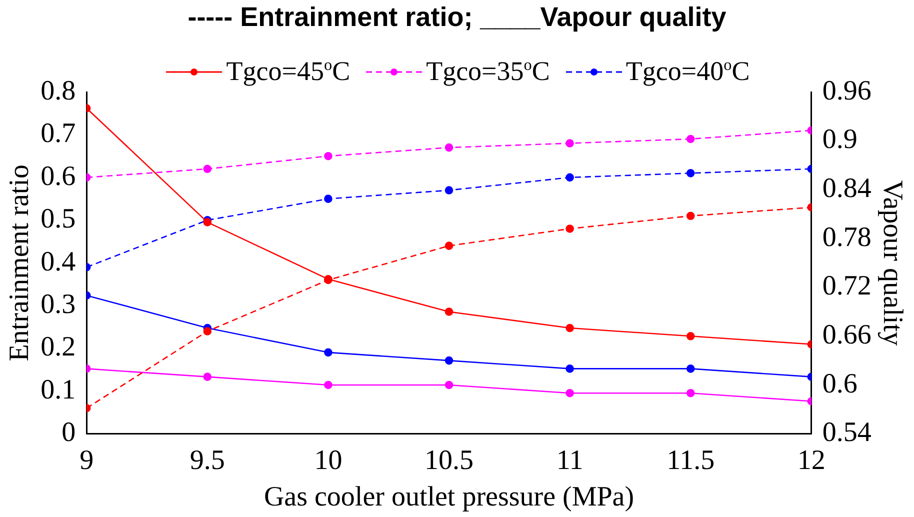 The width and height of the screenshot is (914, 517). What do you see at coordinates (58, 176) in the screenshot?
I see `y-tick-label: 0.6` at bounding box center [58, 176].